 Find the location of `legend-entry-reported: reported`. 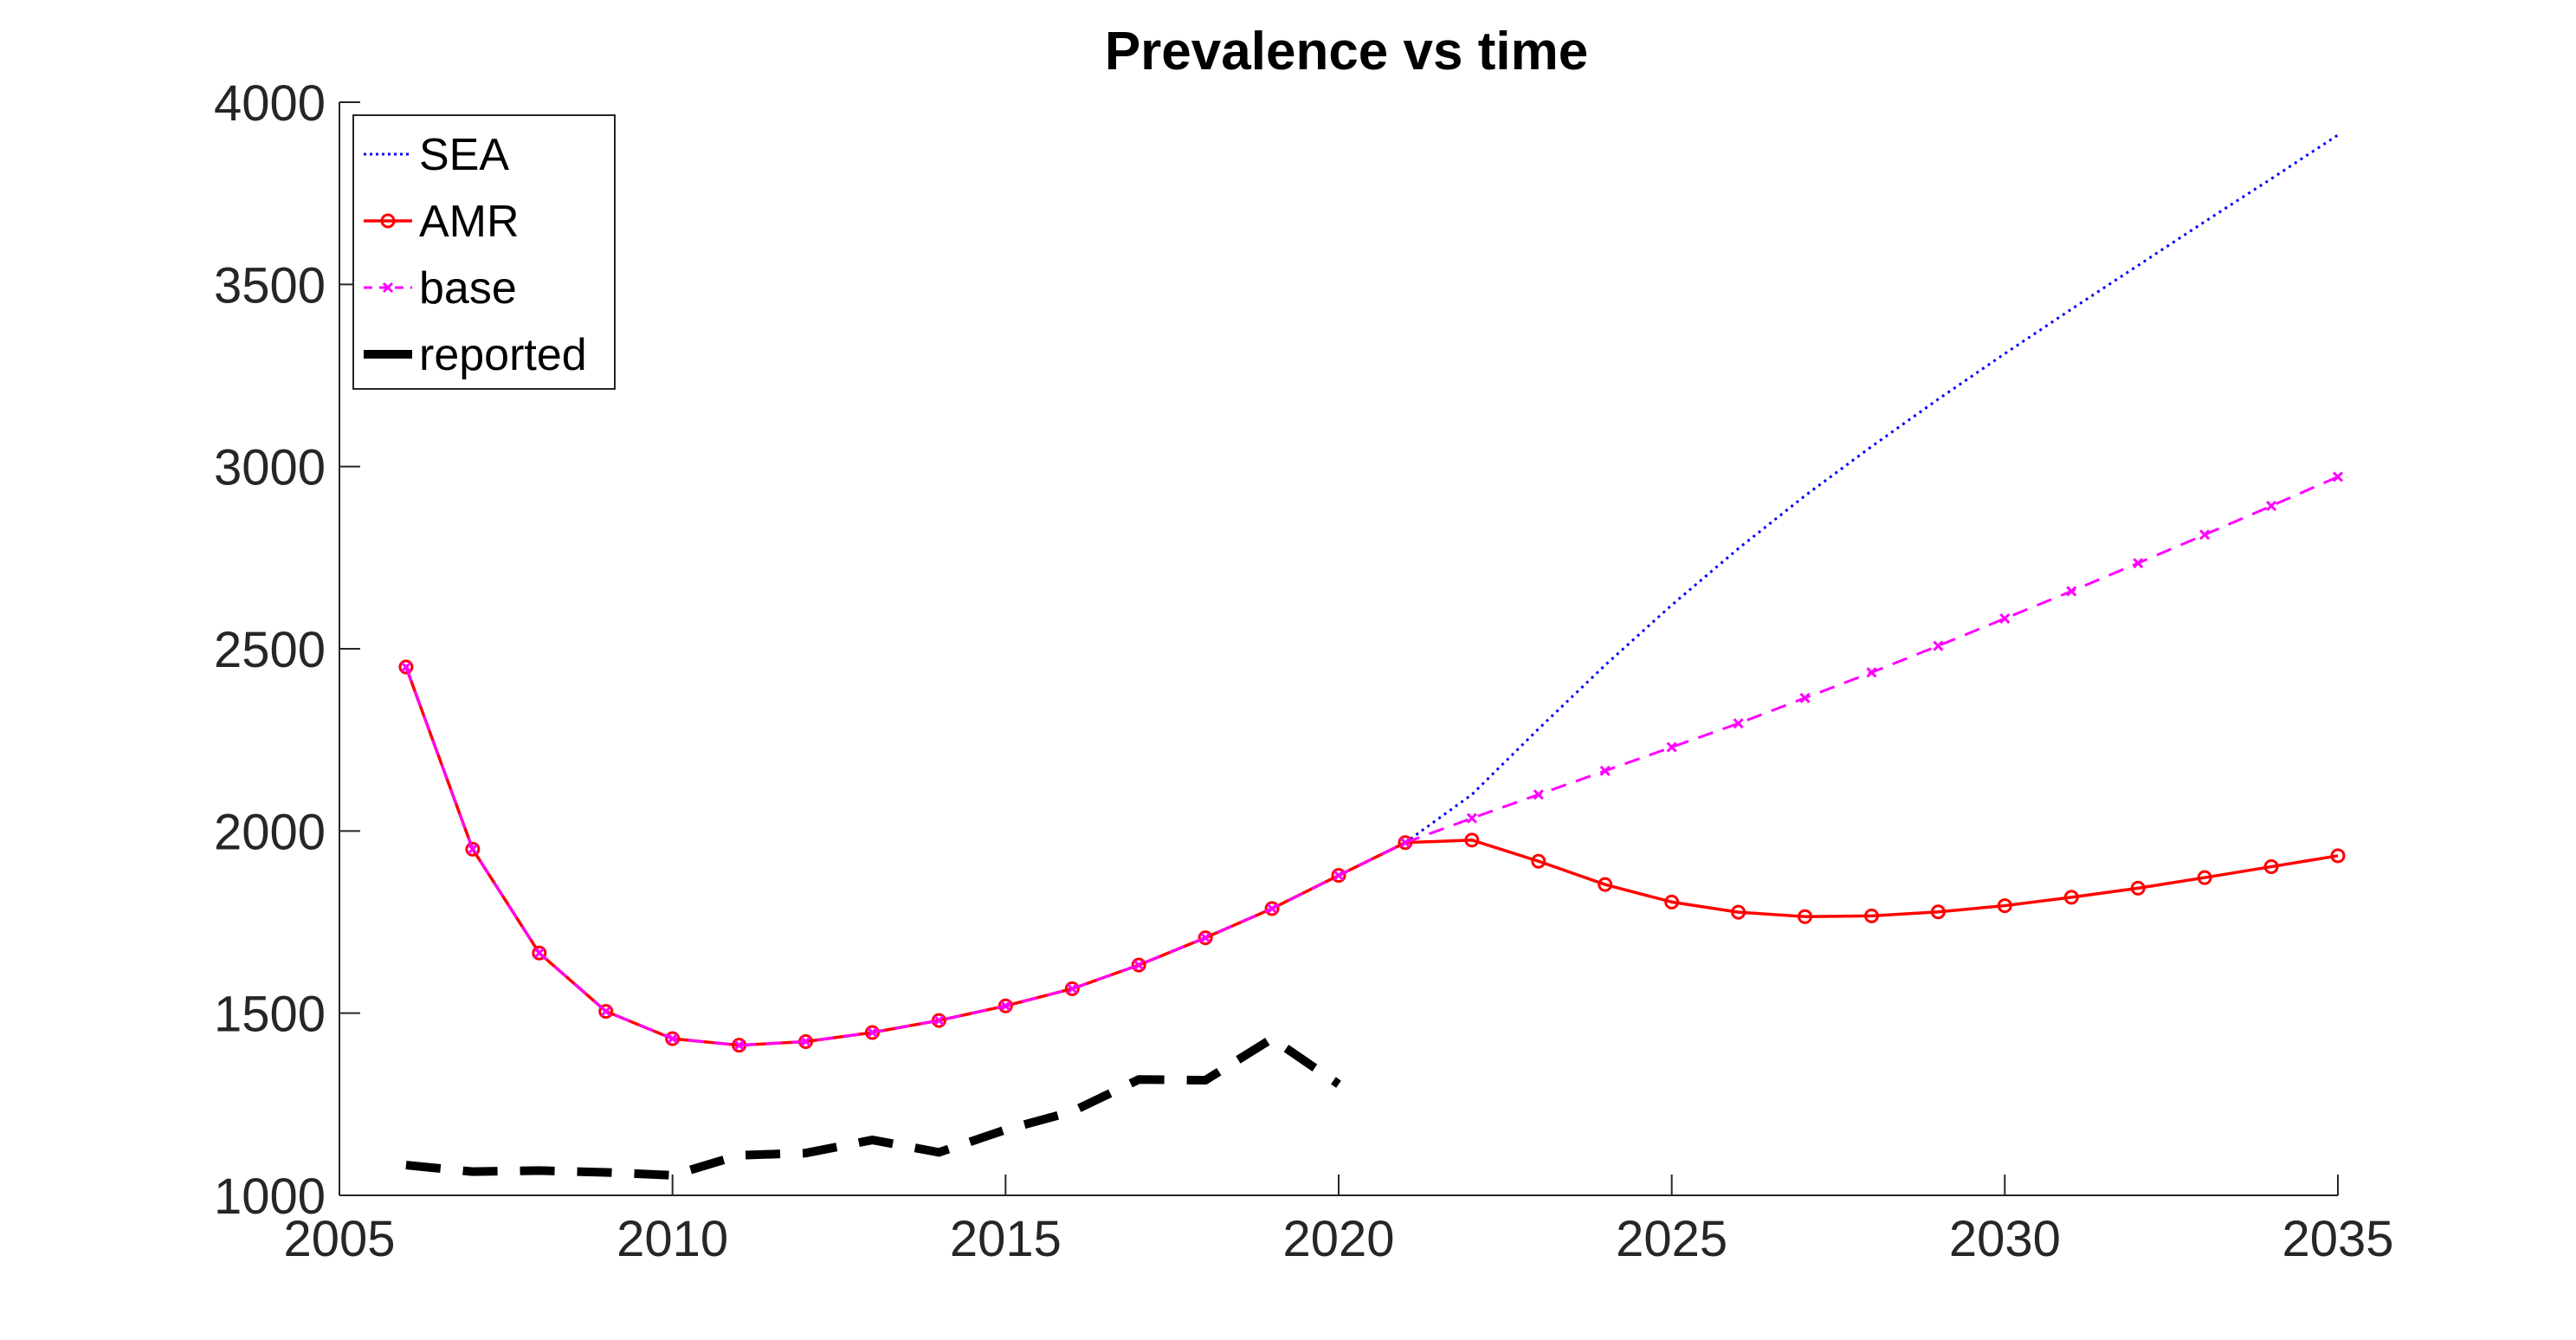

legend-entry-reported: reported is located at coordinates (476, 355).